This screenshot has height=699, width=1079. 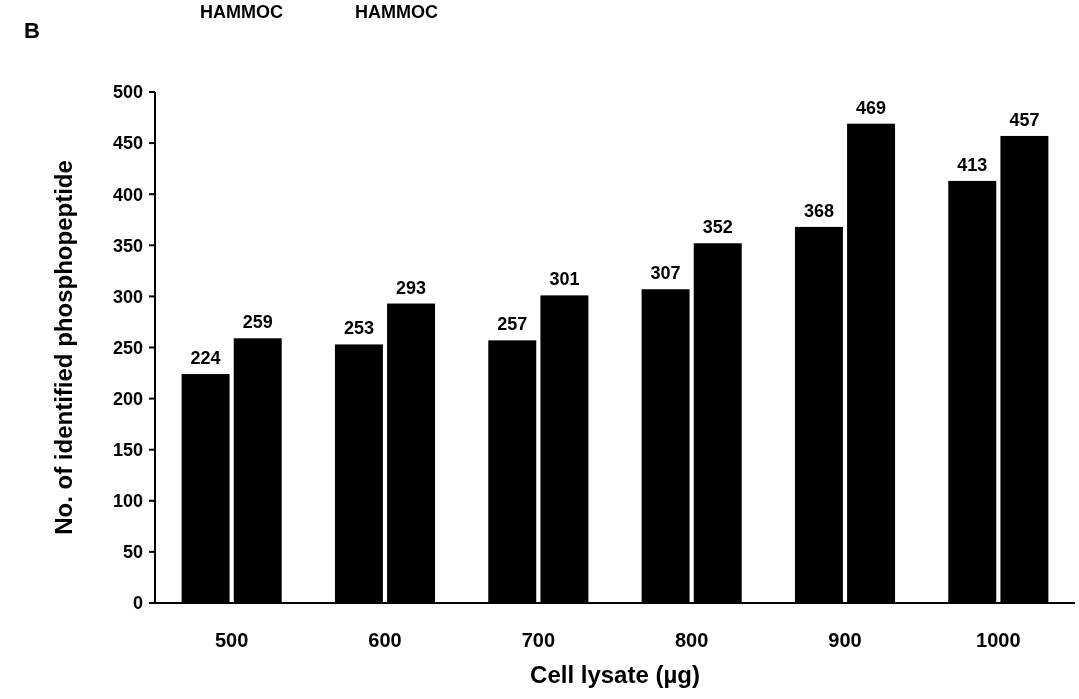 What do you see at coordinates (127, 143) in the screenshot?
I see `y-tick-label: 450` at bounding box center [127, 143].